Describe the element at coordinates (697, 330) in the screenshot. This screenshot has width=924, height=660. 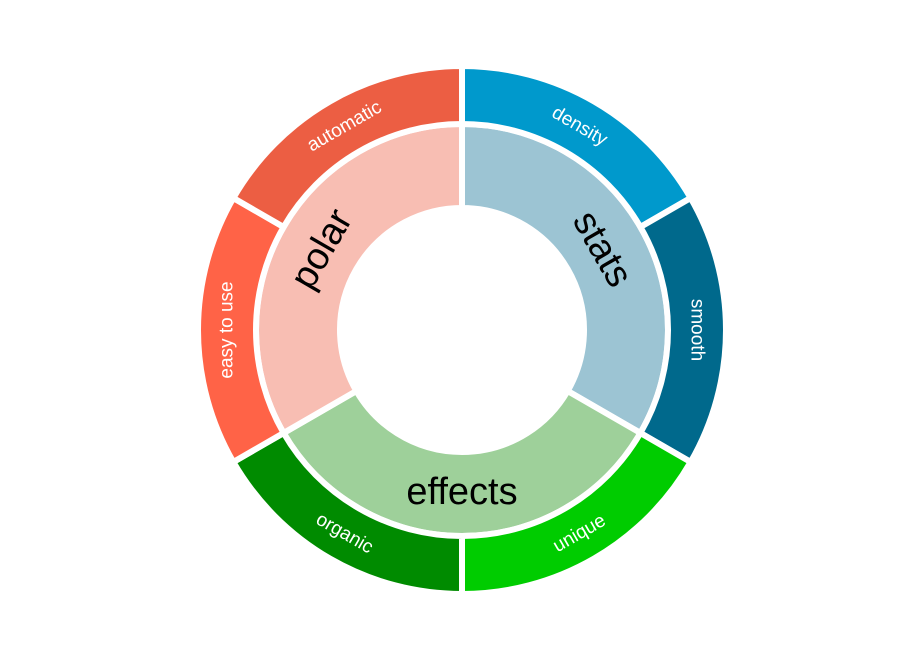
I see `outer-label: smooth` at that location.